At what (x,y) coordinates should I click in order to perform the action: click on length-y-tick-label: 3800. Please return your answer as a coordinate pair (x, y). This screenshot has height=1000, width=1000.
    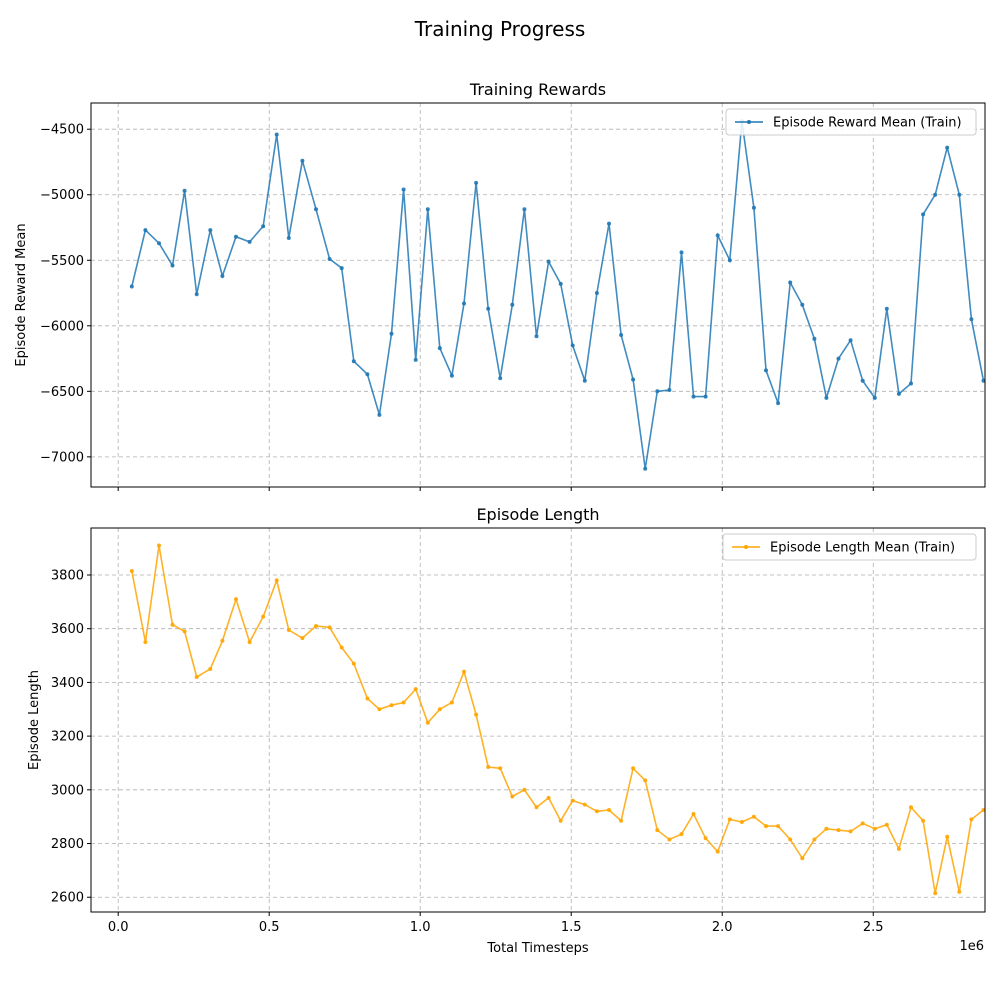
    Looking at the image, I should click on (67, 575).